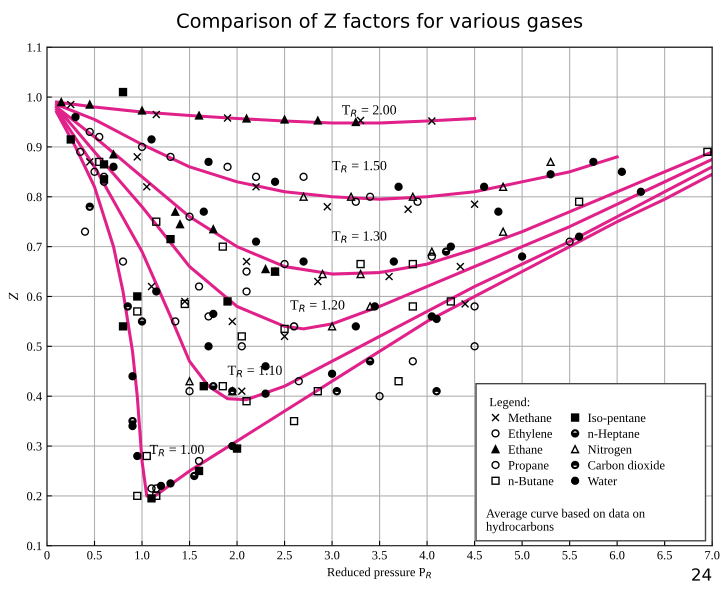 The height and width of the screenshot is (590, 723). What do you see at coordinates (712, 555) in the screenshot?
I see `x-tick-label: 7.0` at bounding box center [712, 555].